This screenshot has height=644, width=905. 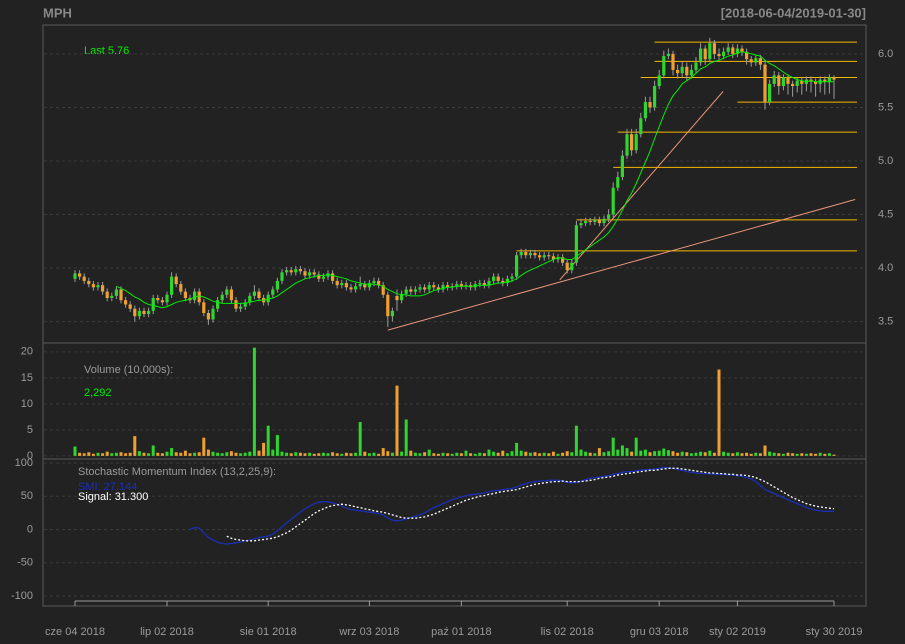 I want to click on last-price: Last 5.76, so click(x=106, y=51).